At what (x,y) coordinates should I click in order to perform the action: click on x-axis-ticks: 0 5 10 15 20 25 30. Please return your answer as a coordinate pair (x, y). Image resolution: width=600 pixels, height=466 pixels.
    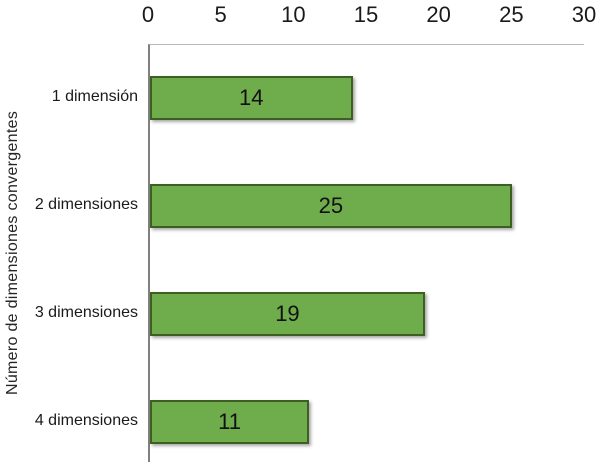
    Looking at the image, I should click on (369, 16).